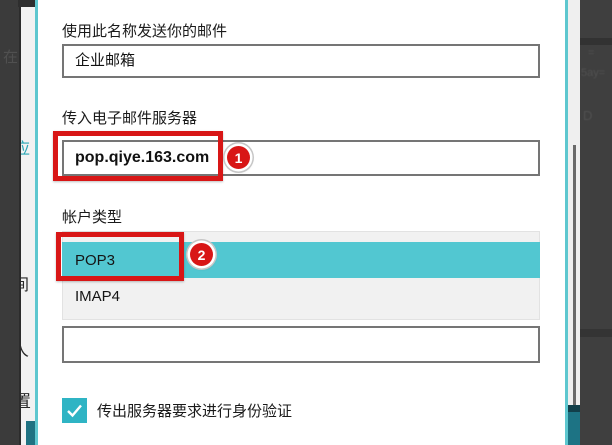 The height and width of the screenshot is (445, 612). I want to click on dialog-border-left, so click(36, 222).